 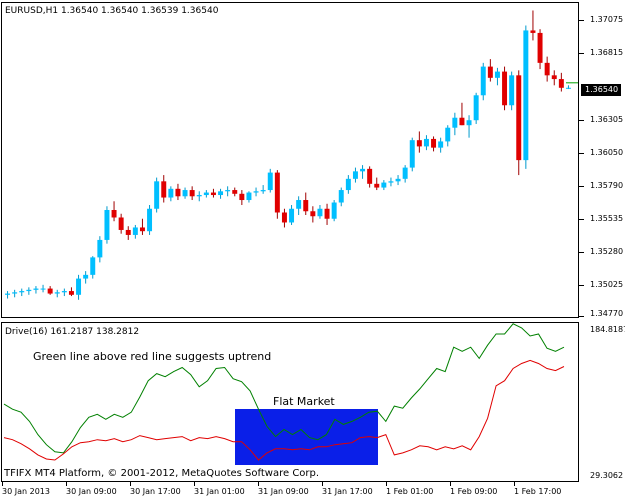 What do you see at coordinates (219, 491) in the screenshot?
I see `time-label: 31 Jan 01:00` at bounding box center [219, 491].